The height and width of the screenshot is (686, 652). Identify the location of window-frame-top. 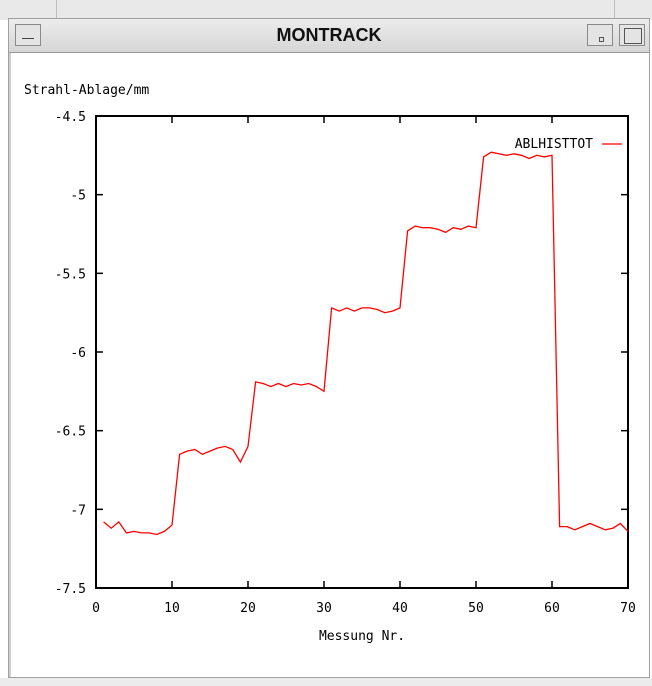
(326, 10).